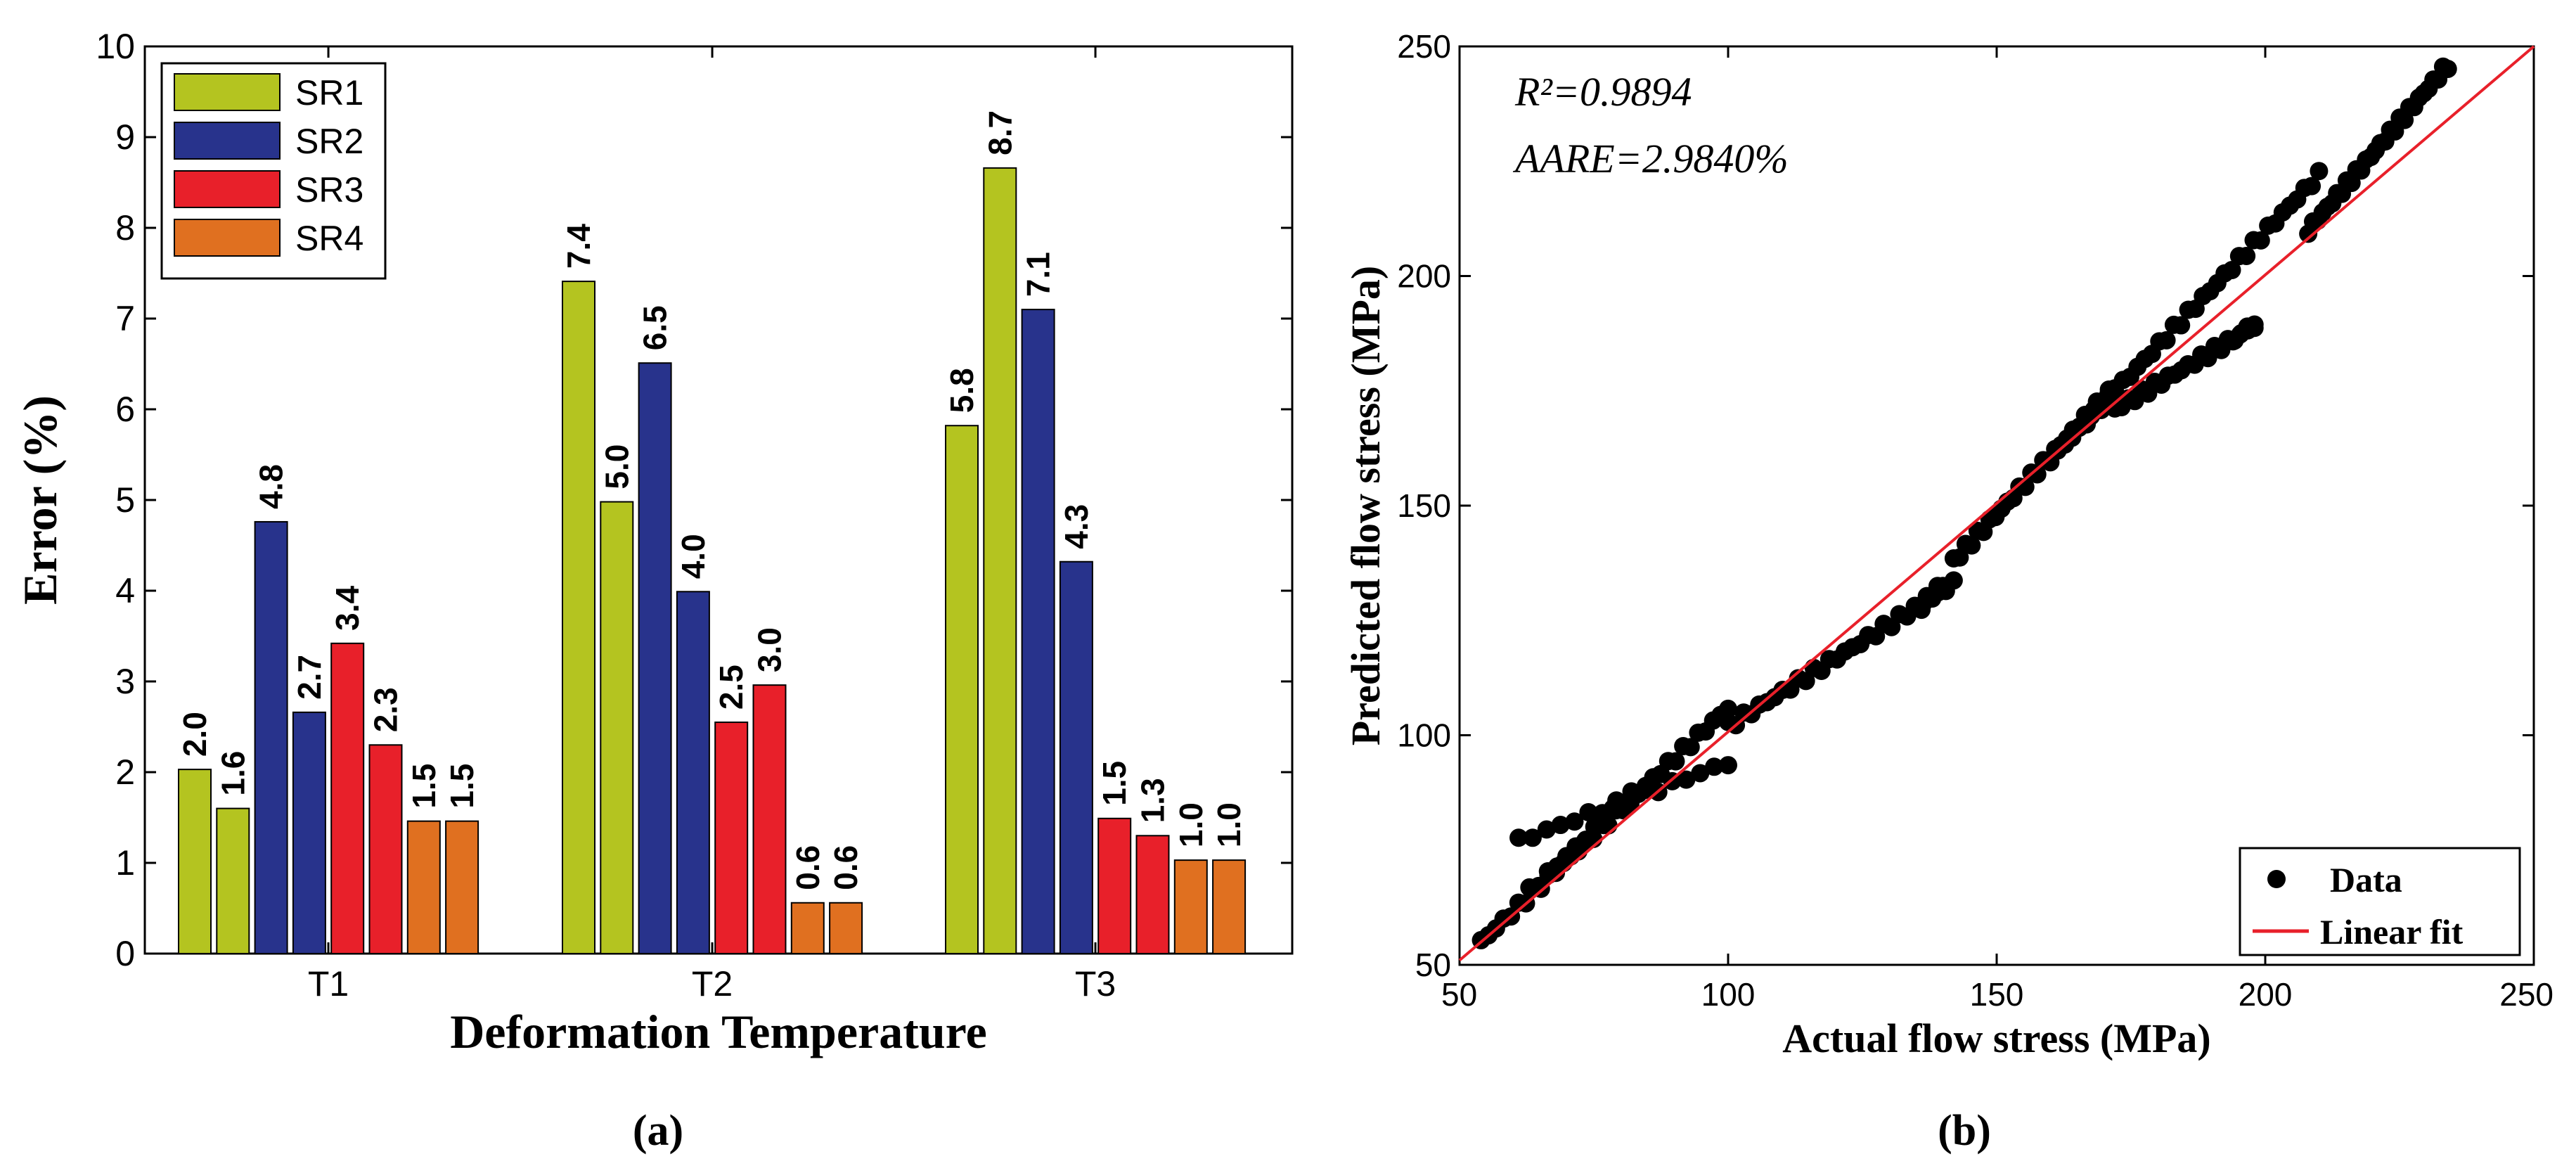 This screenshot has width=2576, height=1173. What do you see at coordinates (125, 228) in the screenshot?
I see `y-tick-label: 8` at bounding box center [125, 228].